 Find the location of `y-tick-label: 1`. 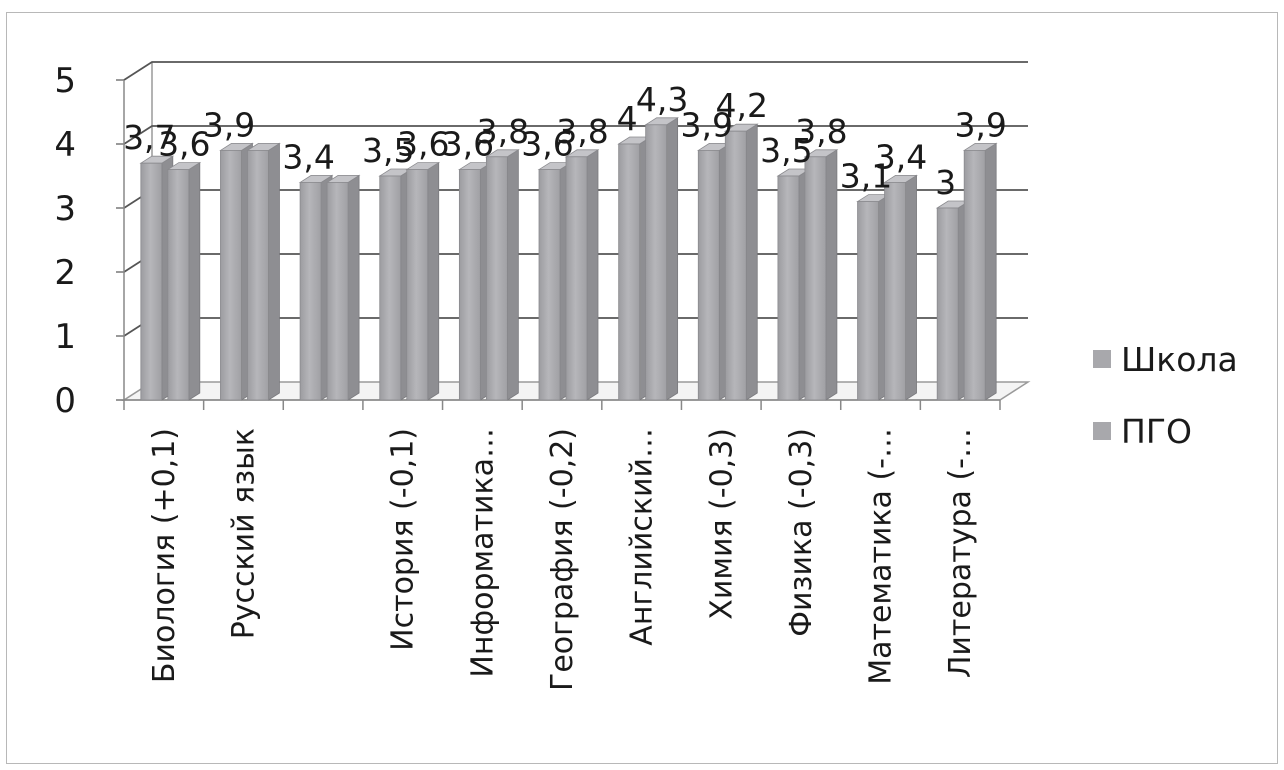

y-tick-label: 1 is located at coordinates (65, 337).